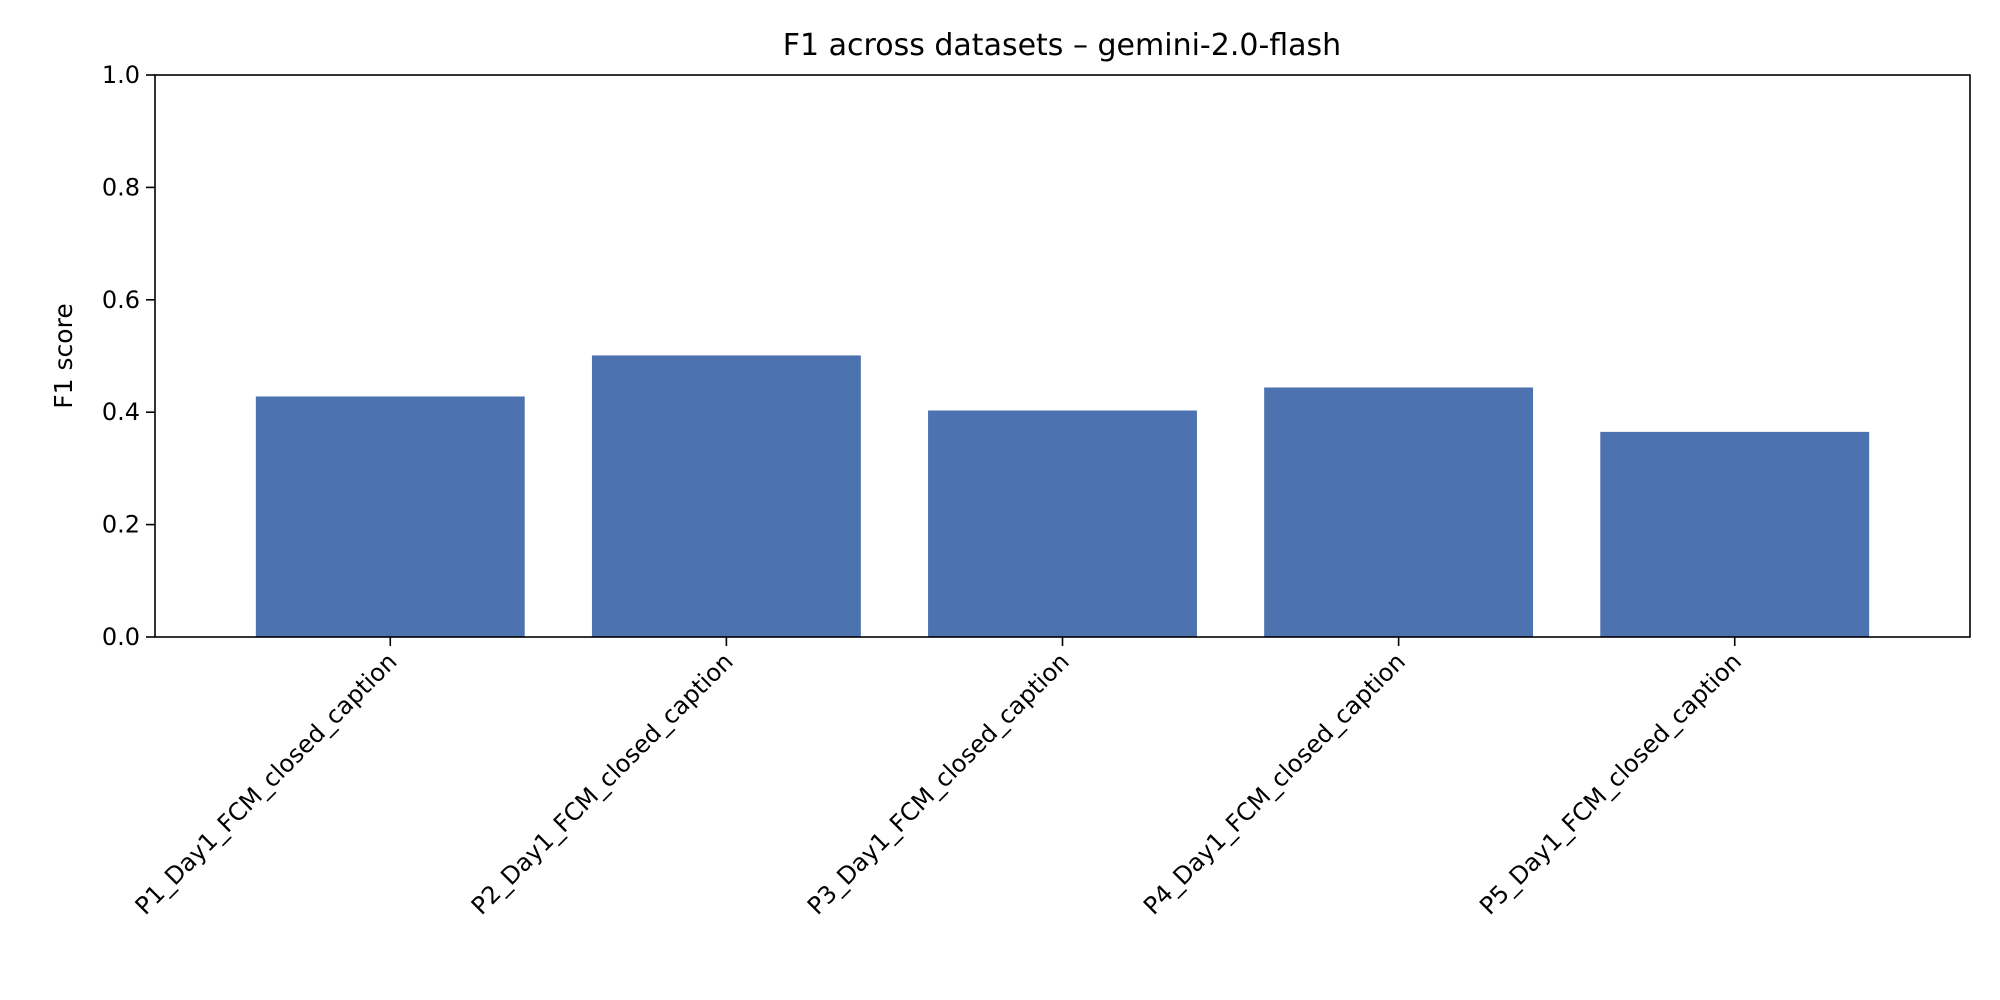 This screenshot has width=2000, height=1000. I want to click on y-tick-label: 0.6, so click(121, 300).